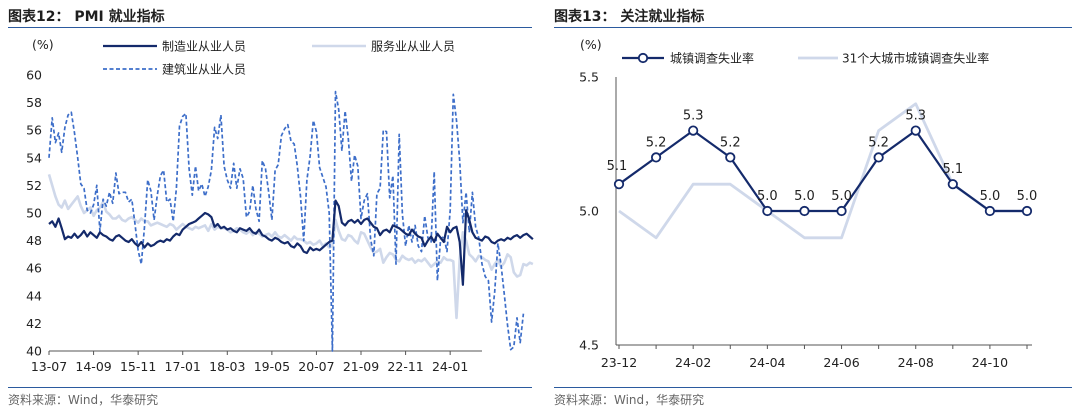 The width and height of the screenshot is (1080, 415). What do you see at coordinates (589, 77) in the screenshot?
I see `y-tick-label: 5.5` at bounding box center [589, 77].